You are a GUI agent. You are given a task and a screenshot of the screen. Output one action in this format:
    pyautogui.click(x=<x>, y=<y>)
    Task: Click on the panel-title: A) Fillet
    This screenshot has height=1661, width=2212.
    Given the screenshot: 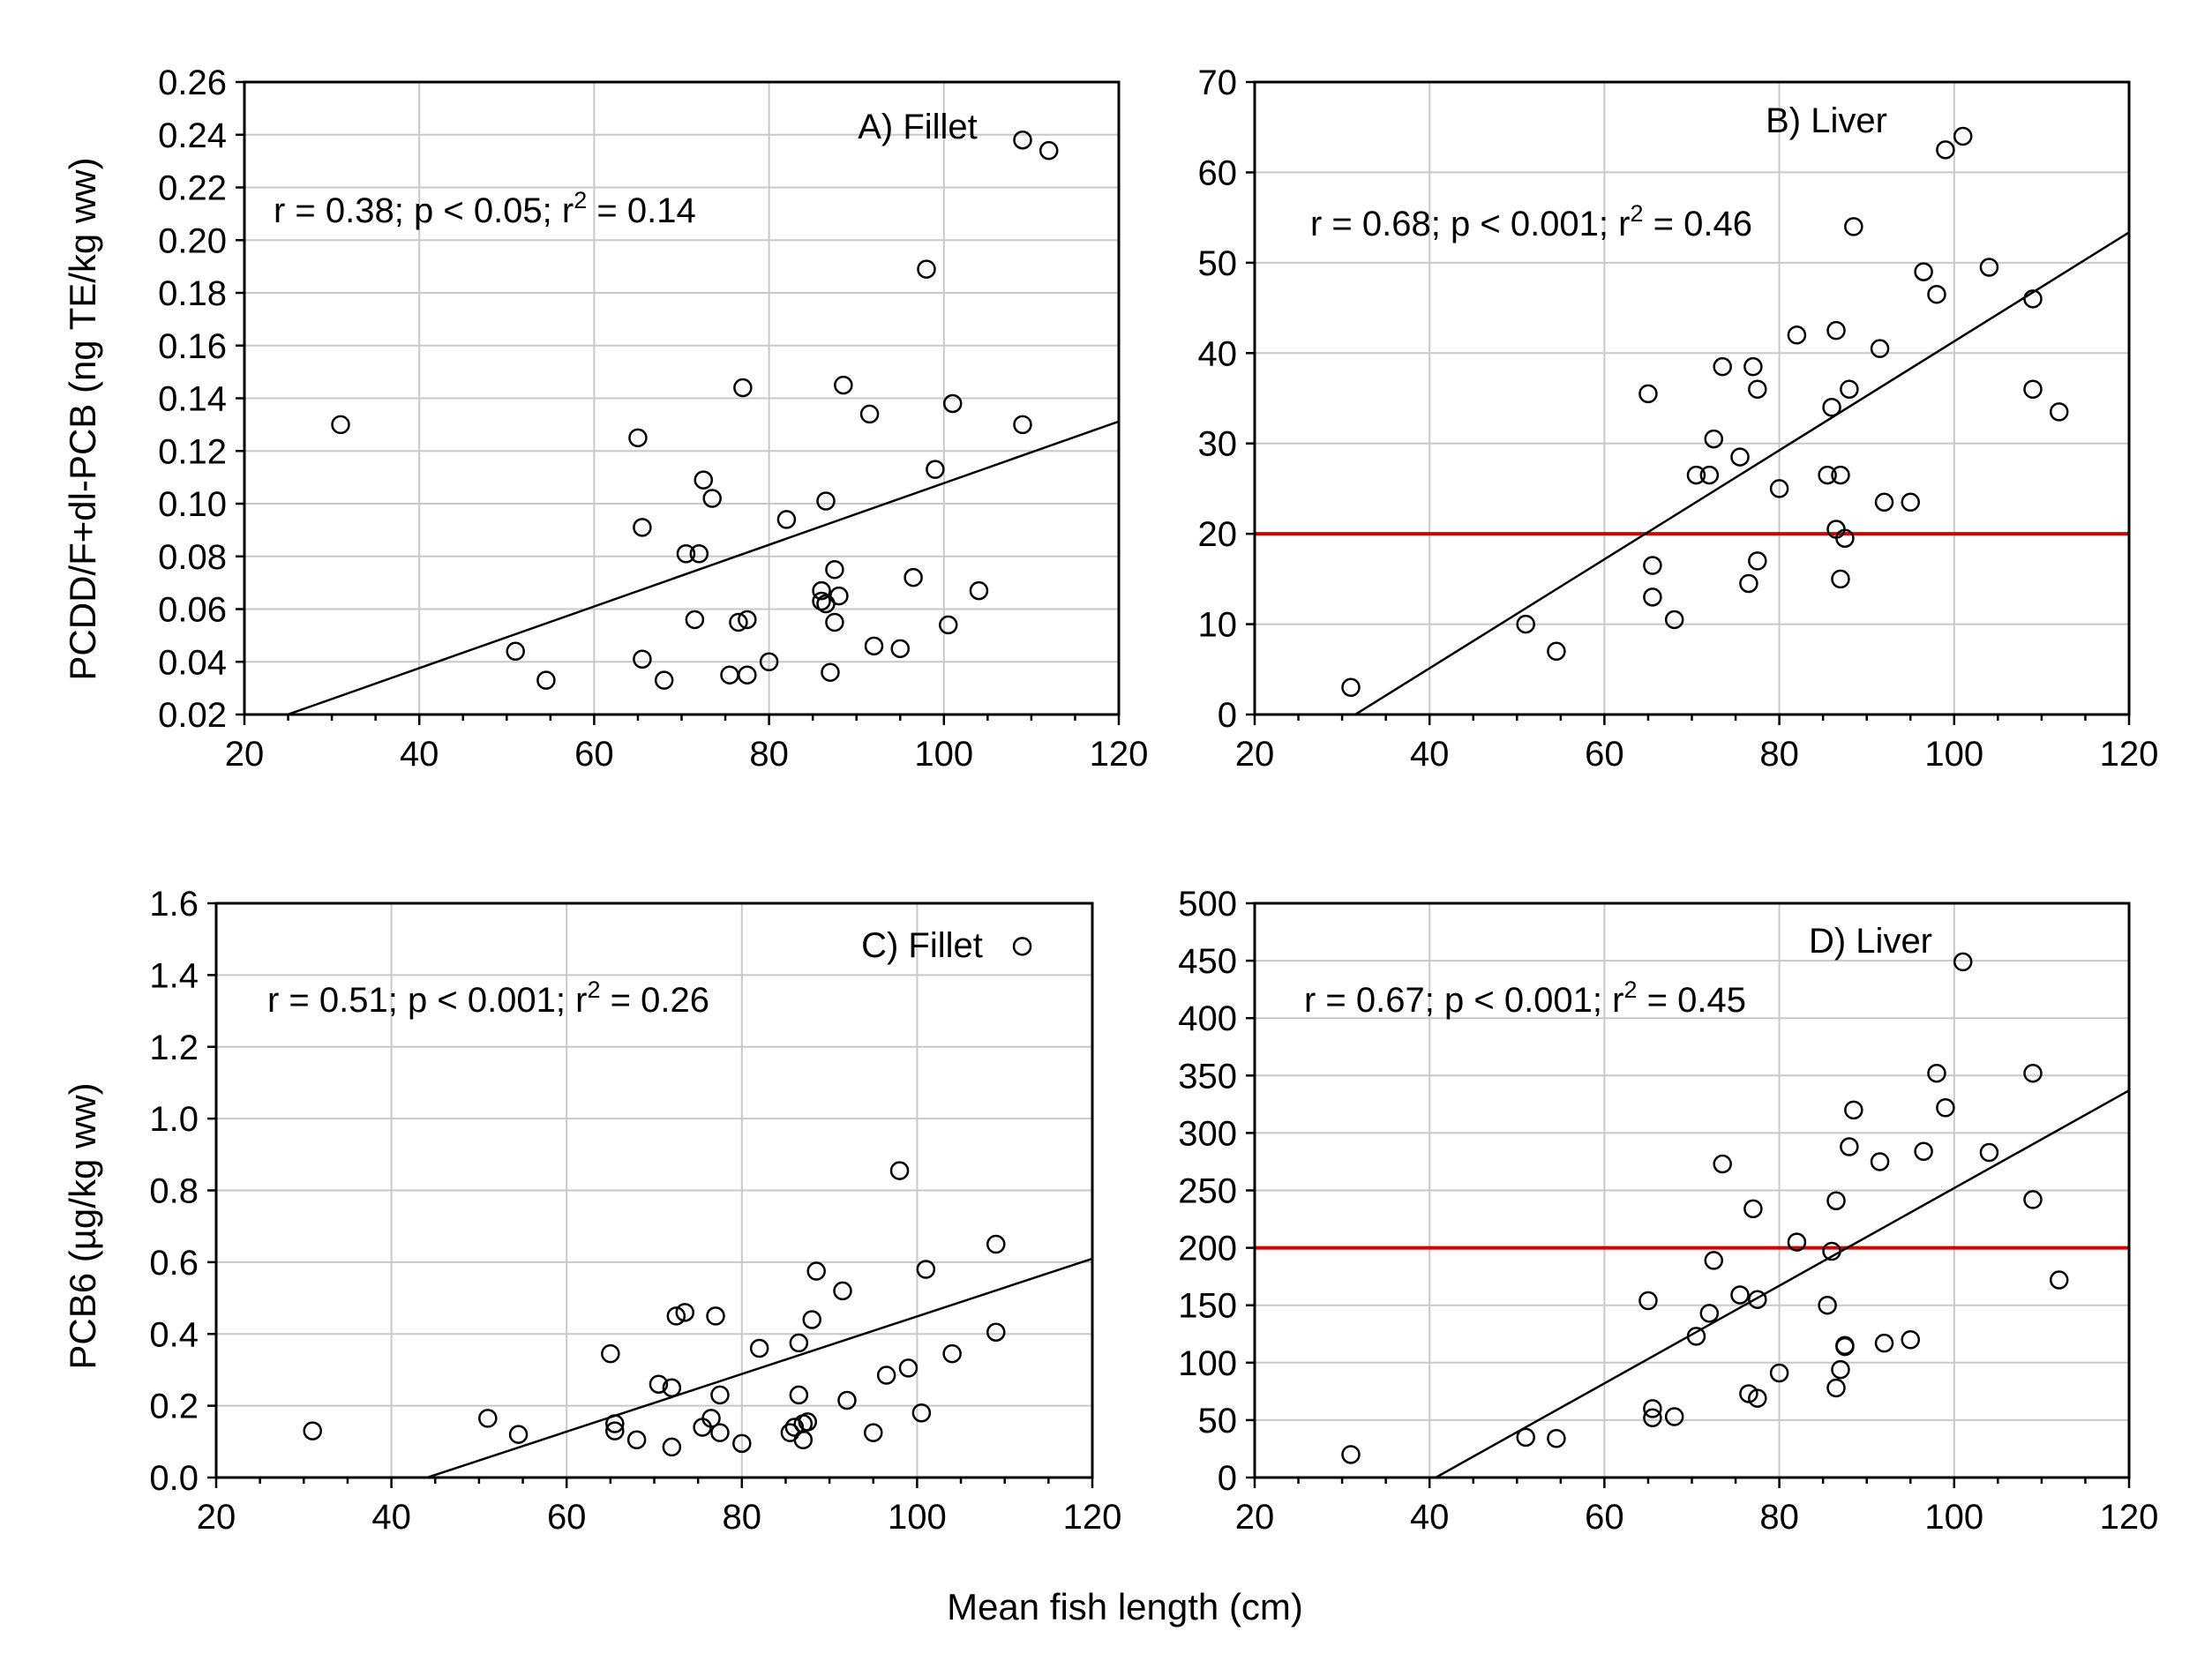 What is the action you would take?
    pyautogui.click(x=918, y=127)
    